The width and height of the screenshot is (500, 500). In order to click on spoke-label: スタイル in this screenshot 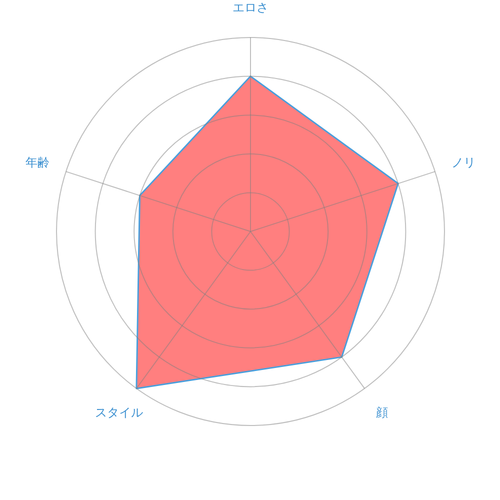, I will do `click(118, 413)`.